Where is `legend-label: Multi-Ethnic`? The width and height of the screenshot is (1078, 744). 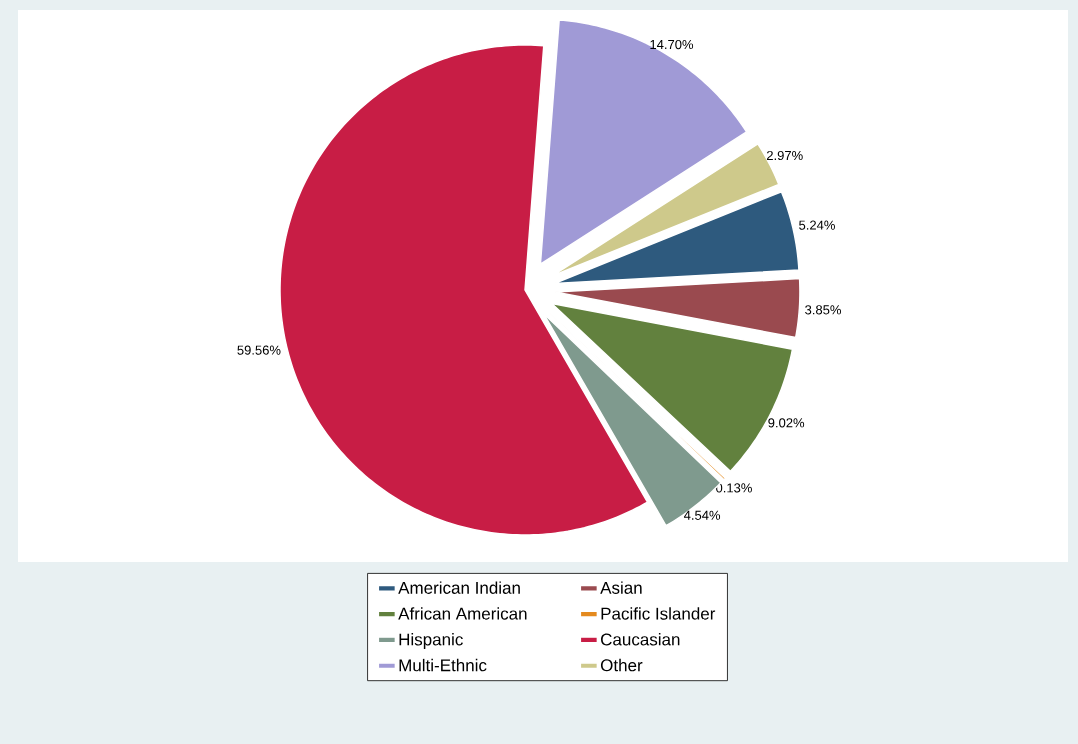 legend-label: Multi-Ethnic is located at coordinates (443, 665).